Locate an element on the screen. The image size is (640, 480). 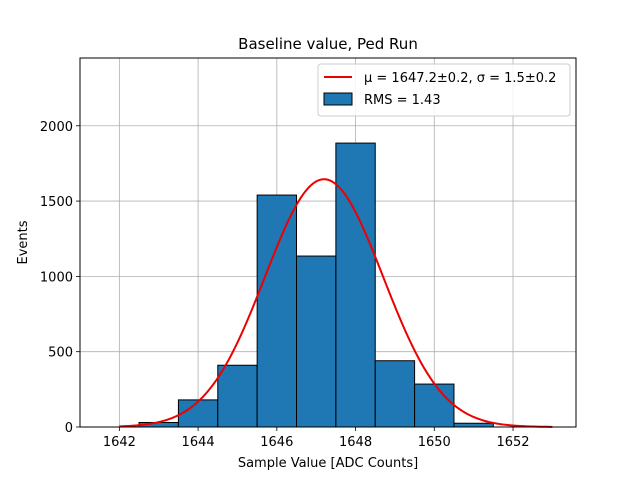
legend-rms-label: RMS = 1.43 is located at coordinates (402, 100).